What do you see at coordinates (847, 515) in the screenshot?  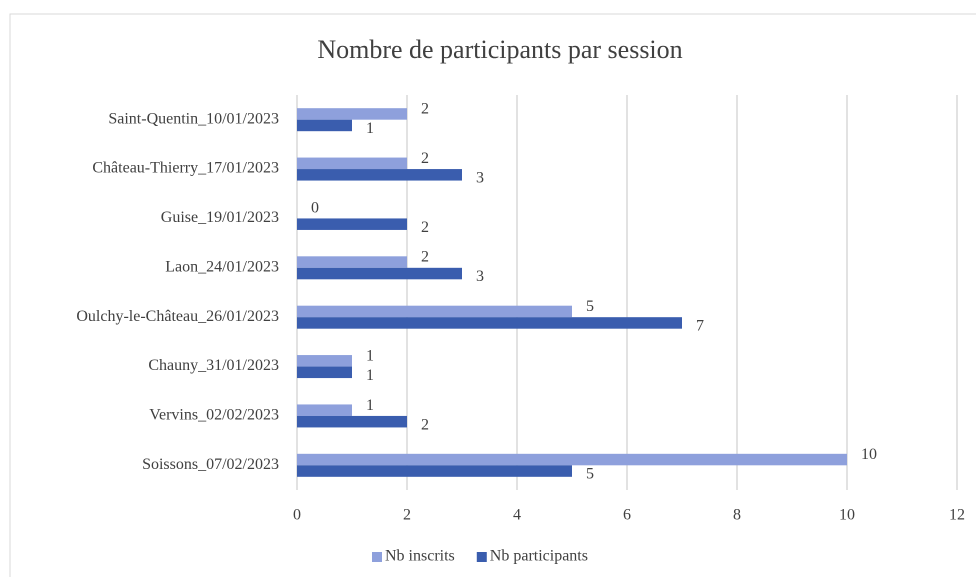 I see `x-tick-label: 10` at bounding box center [847, 515].